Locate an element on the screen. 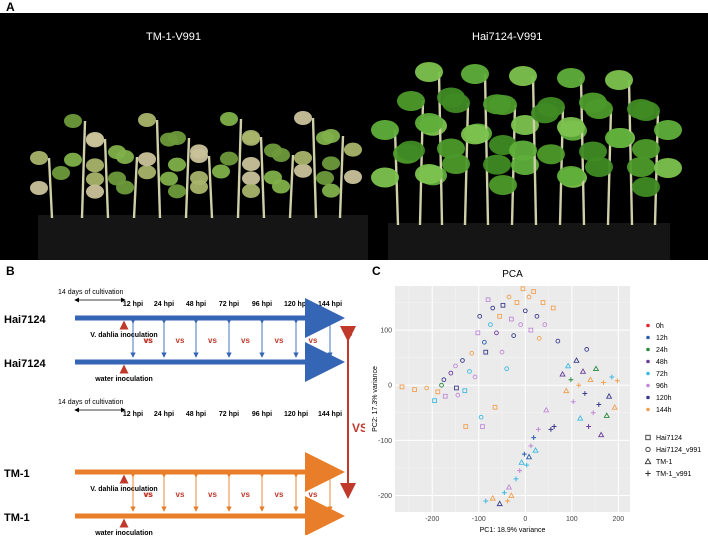  x-tick-label: -200 is located at coordinates (432, 519).